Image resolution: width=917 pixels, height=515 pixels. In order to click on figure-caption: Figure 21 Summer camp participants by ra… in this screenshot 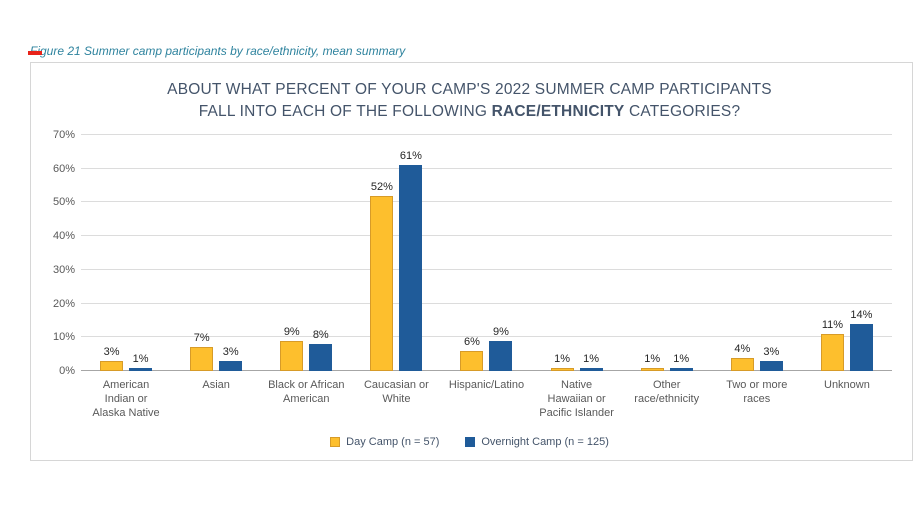, I will do `click(218, 51)`.